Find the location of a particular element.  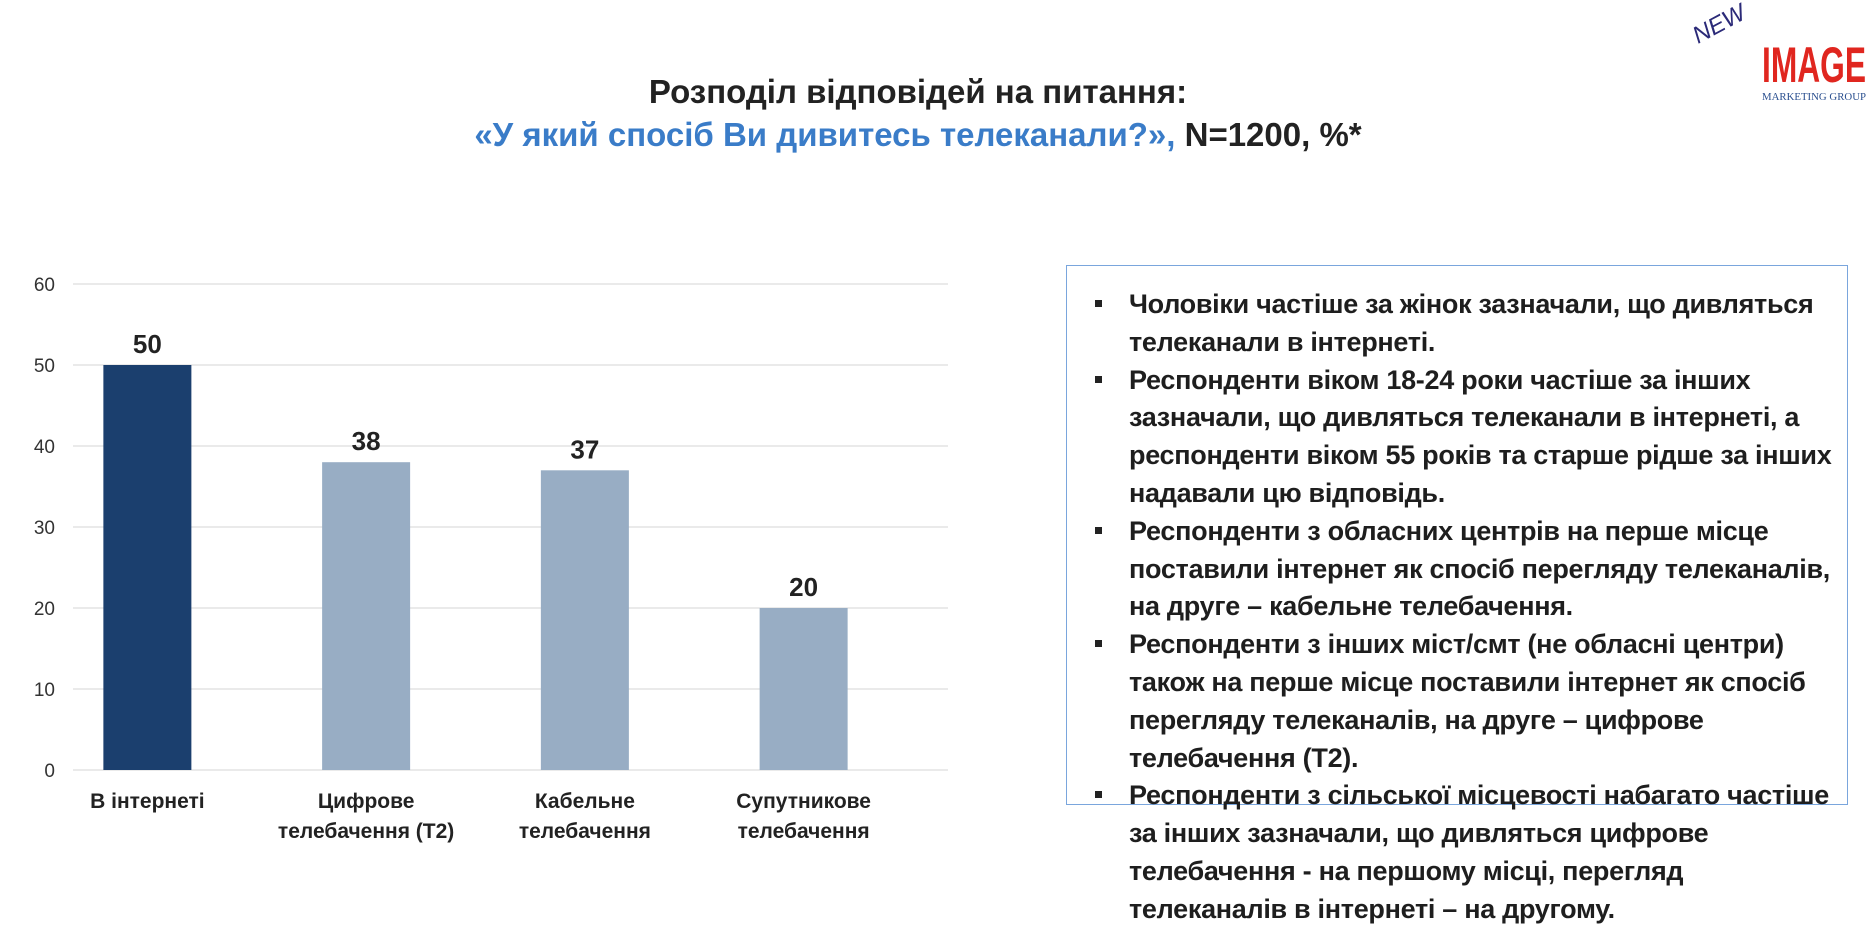

title-line-1: Розподіл відповідей на питання: is located at coordinates (918, 91).